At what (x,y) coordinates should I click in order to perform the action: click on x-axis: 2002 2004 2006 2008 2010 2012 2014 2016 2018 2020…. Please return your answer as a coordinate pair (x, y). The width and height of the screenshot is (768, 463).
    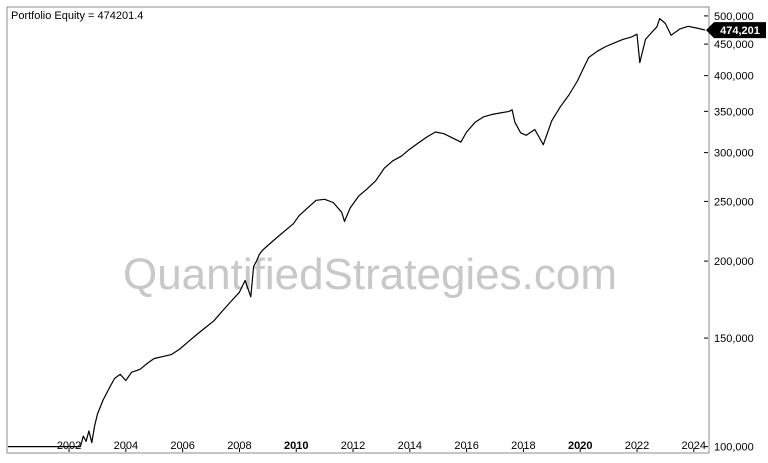
    Looking at the image, I should click on (381, 446).